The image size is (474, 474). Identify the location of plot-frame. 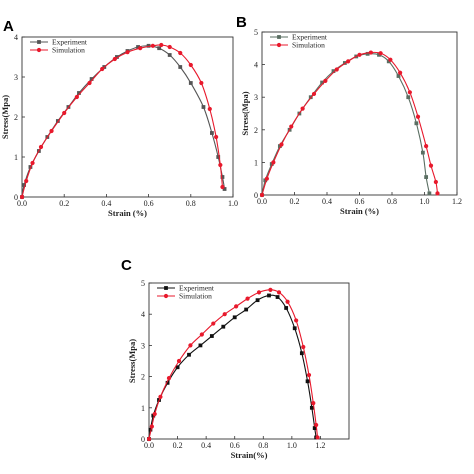
(249, 361).